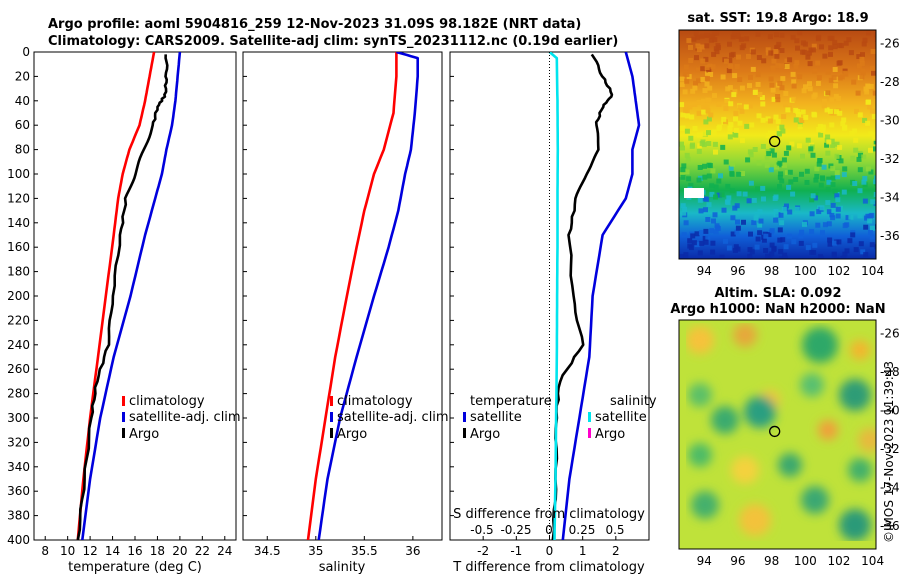  I want to click on x-tick-label: -2, so click(483, 551).